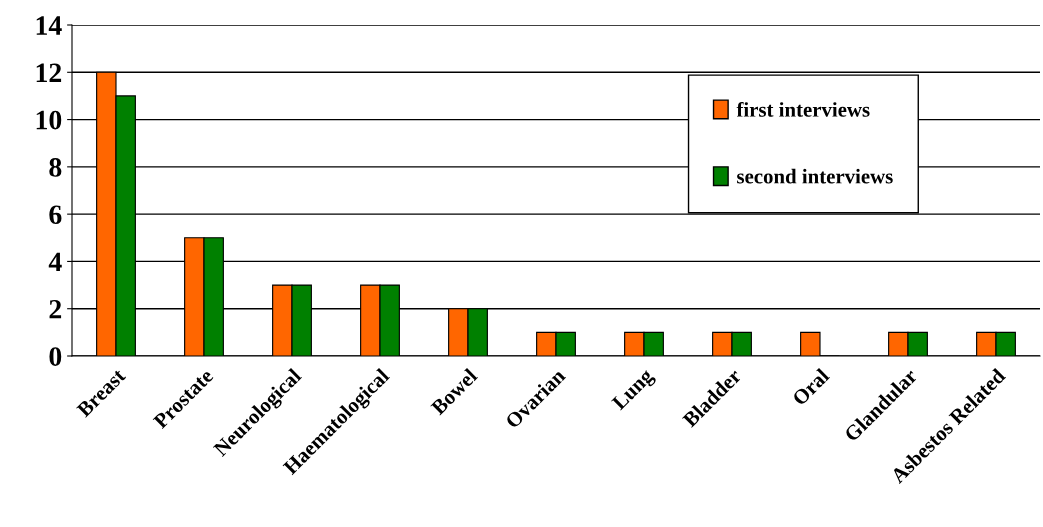 The image size is (1043, 527). Describe the element at coordinates (55, 167) in the screenshot. I see `y-tick-label: 8` at that location.